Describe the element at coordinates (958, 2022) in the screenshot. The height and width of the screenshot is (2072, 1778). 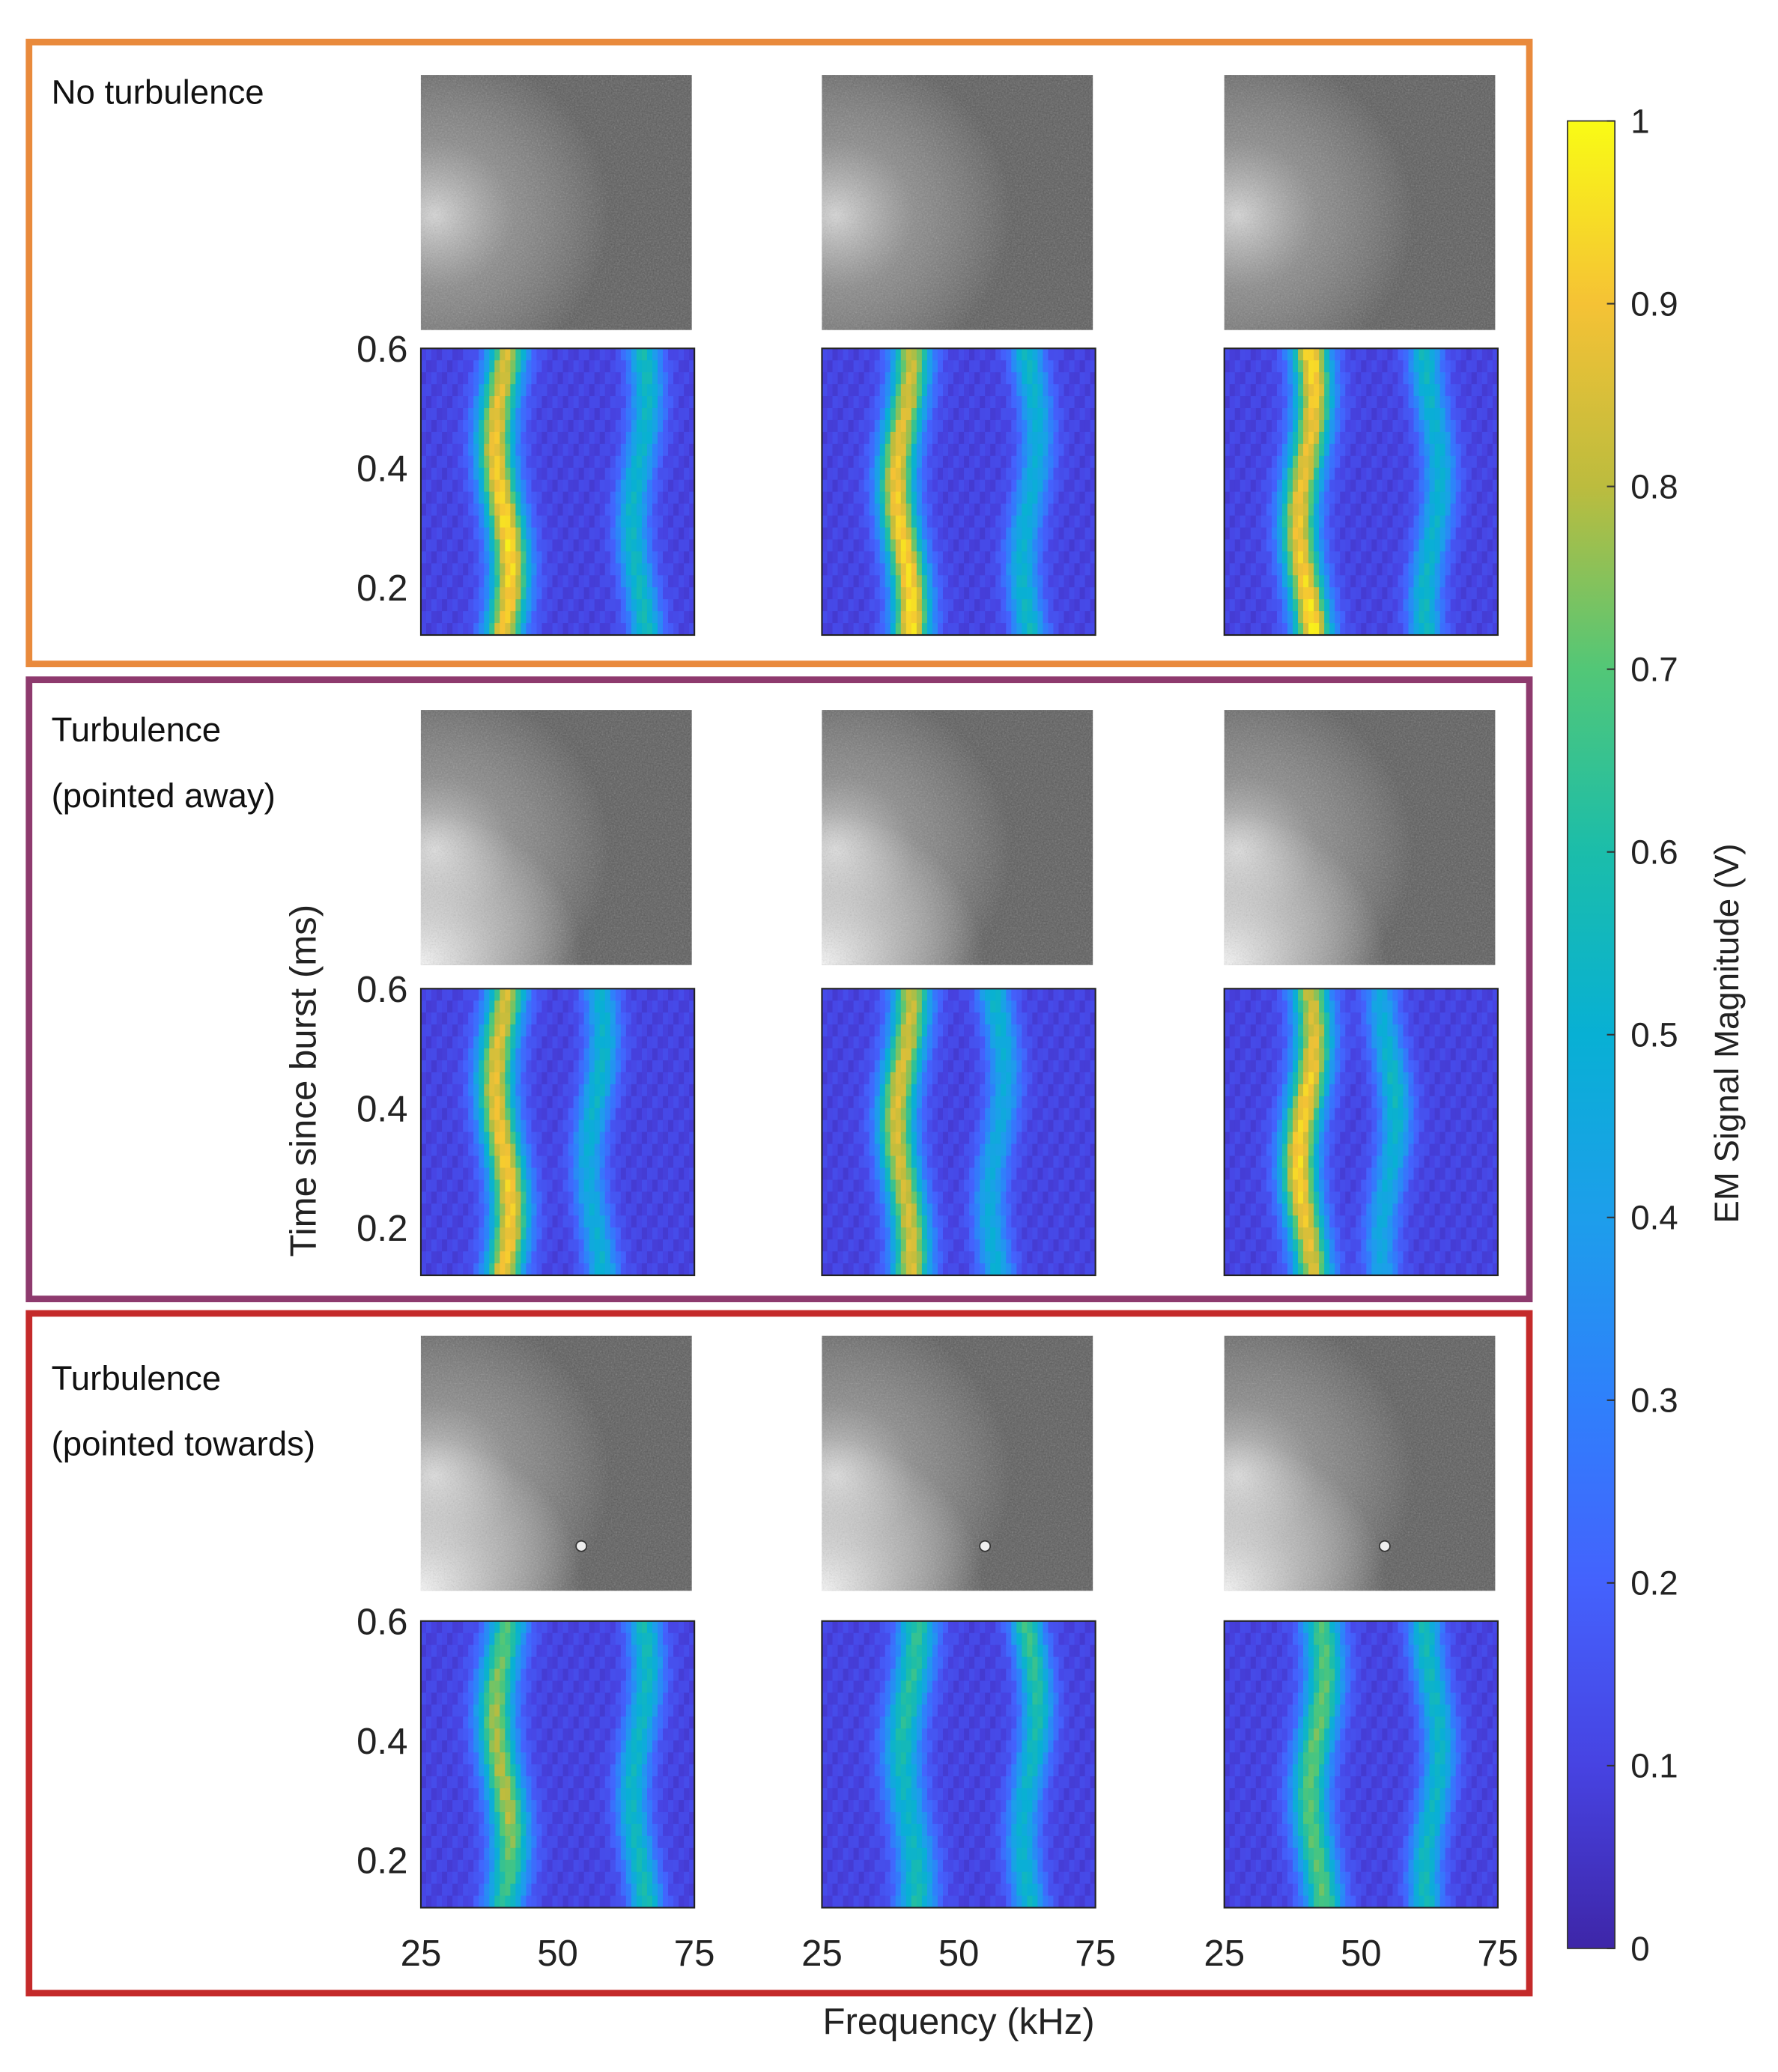
I see `x-axis-title: Frequency (kHz)` at that location.